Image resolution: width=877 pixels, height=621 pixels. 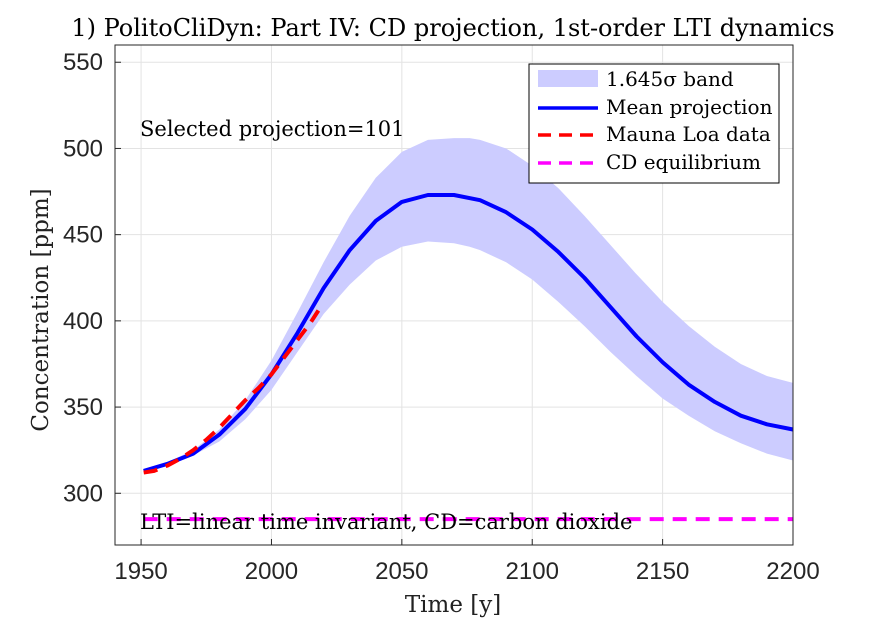 I want to click on x-tick-label-2050: 2050, so click(x=401, y=571).